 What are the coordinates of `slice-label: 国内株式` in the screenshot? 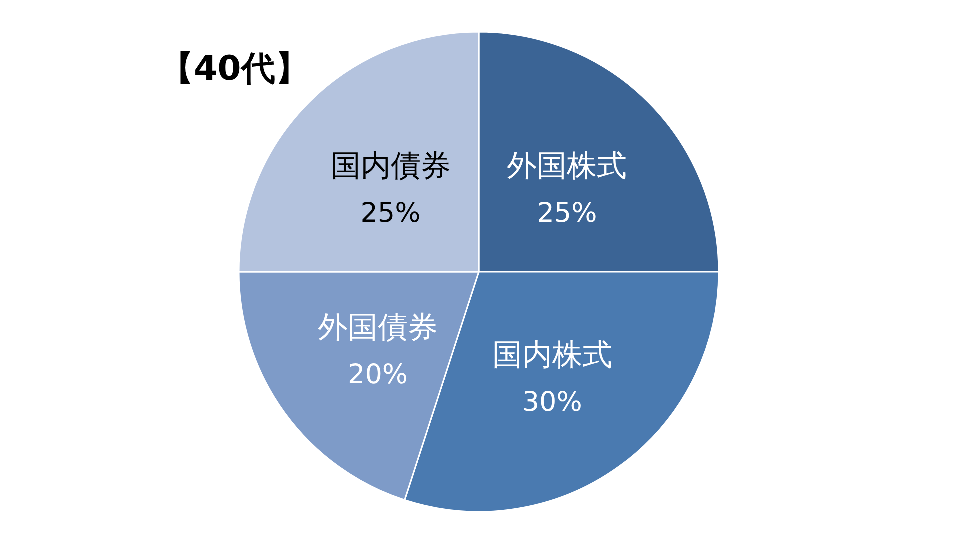 It's located at (552, 355).